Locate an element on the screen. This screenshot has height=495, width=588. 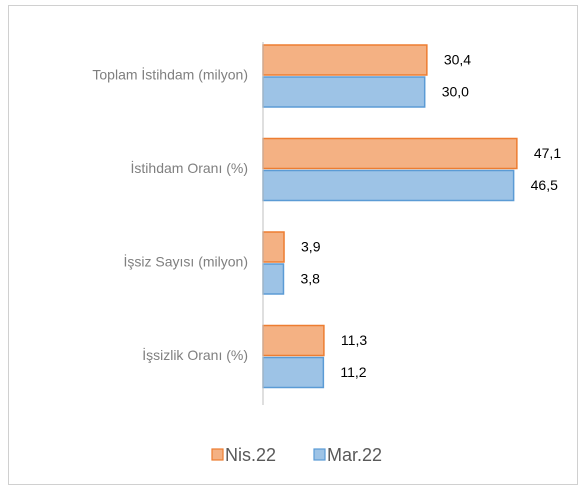
data-label: 11,3 is located at coordinates (354, 340).